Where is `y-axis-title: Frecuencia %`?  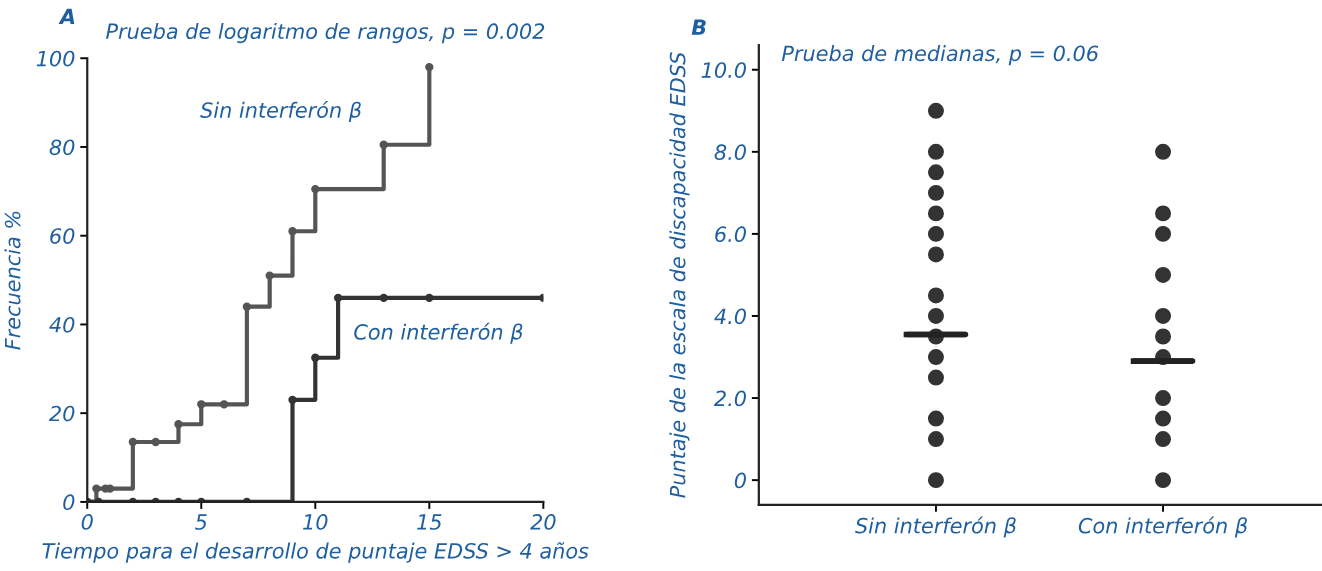 y-axis-title: Frecuencia % is located at coordinates (12, 280).